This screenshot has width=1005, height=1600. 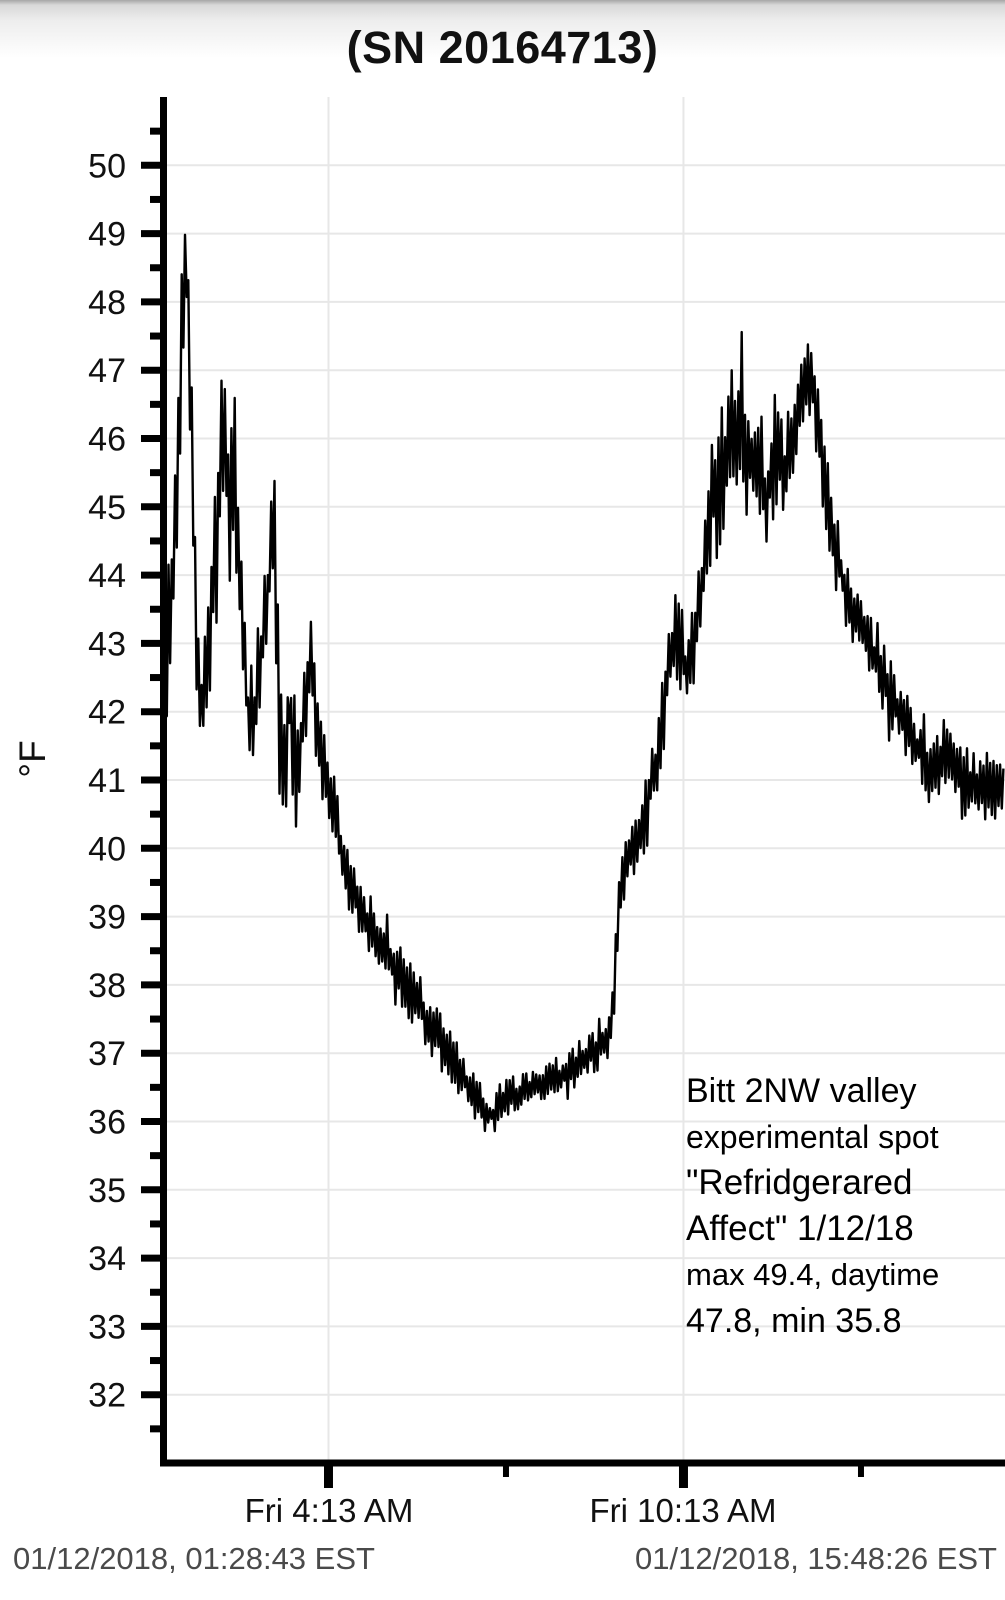 I want to click on y-axis-label: °F, so click(x=32, y=759).